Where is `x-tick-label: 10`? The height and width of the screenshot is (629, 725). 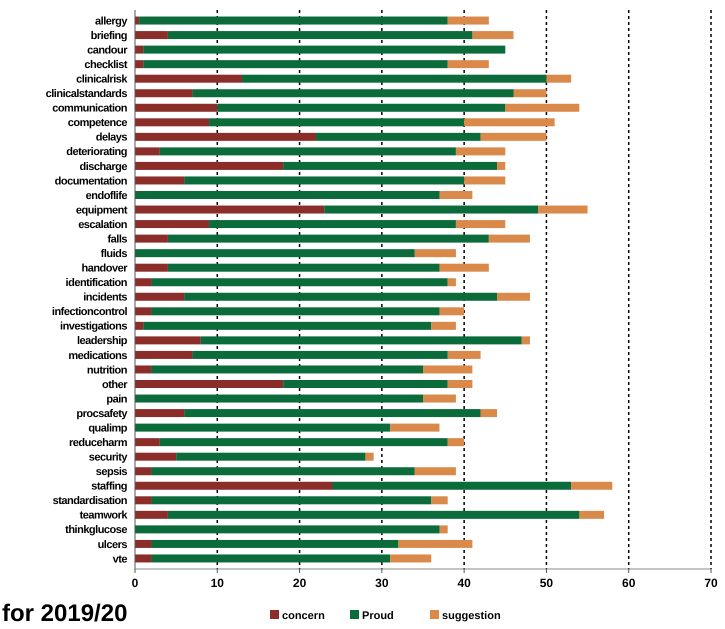 x-tick-label: 10 is located at coordinates (217, 583).